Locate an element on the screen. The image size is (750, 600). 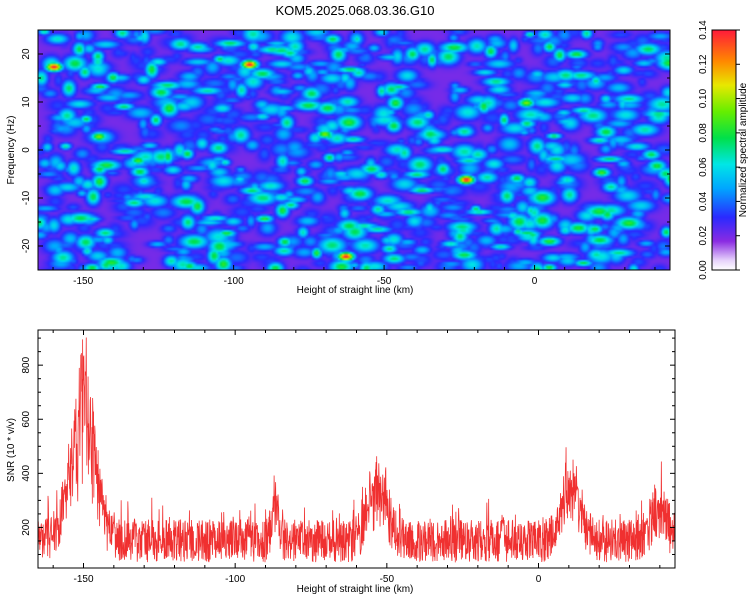
colorbar-tick-label: 0.08 is located at coordinates (703, 133).